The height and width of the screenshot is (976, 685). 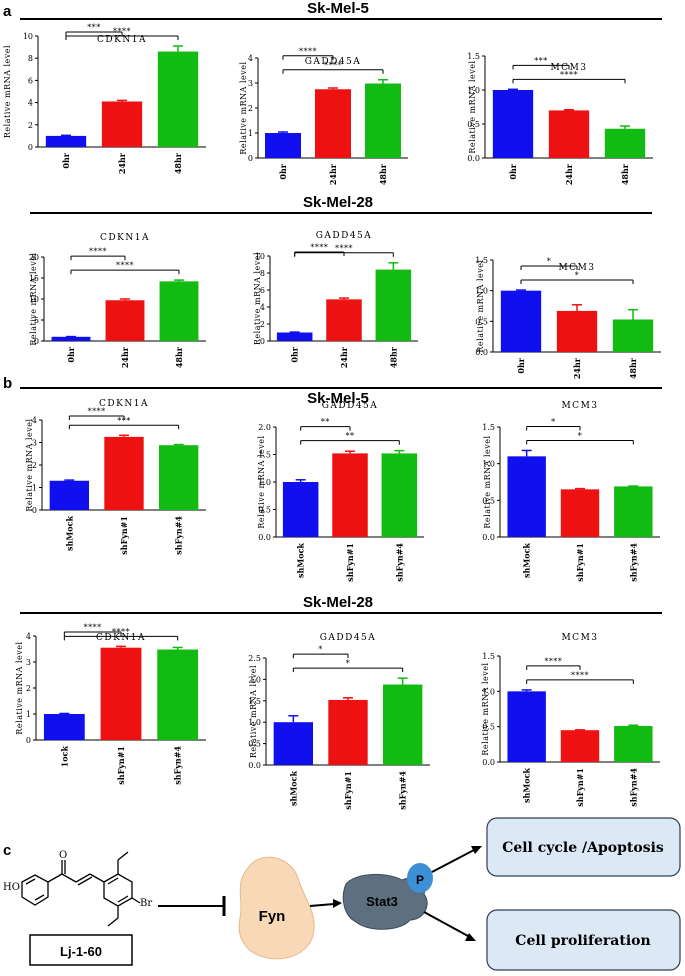 I want to click on y-tick-label: 5, so click(x=36, y=320).